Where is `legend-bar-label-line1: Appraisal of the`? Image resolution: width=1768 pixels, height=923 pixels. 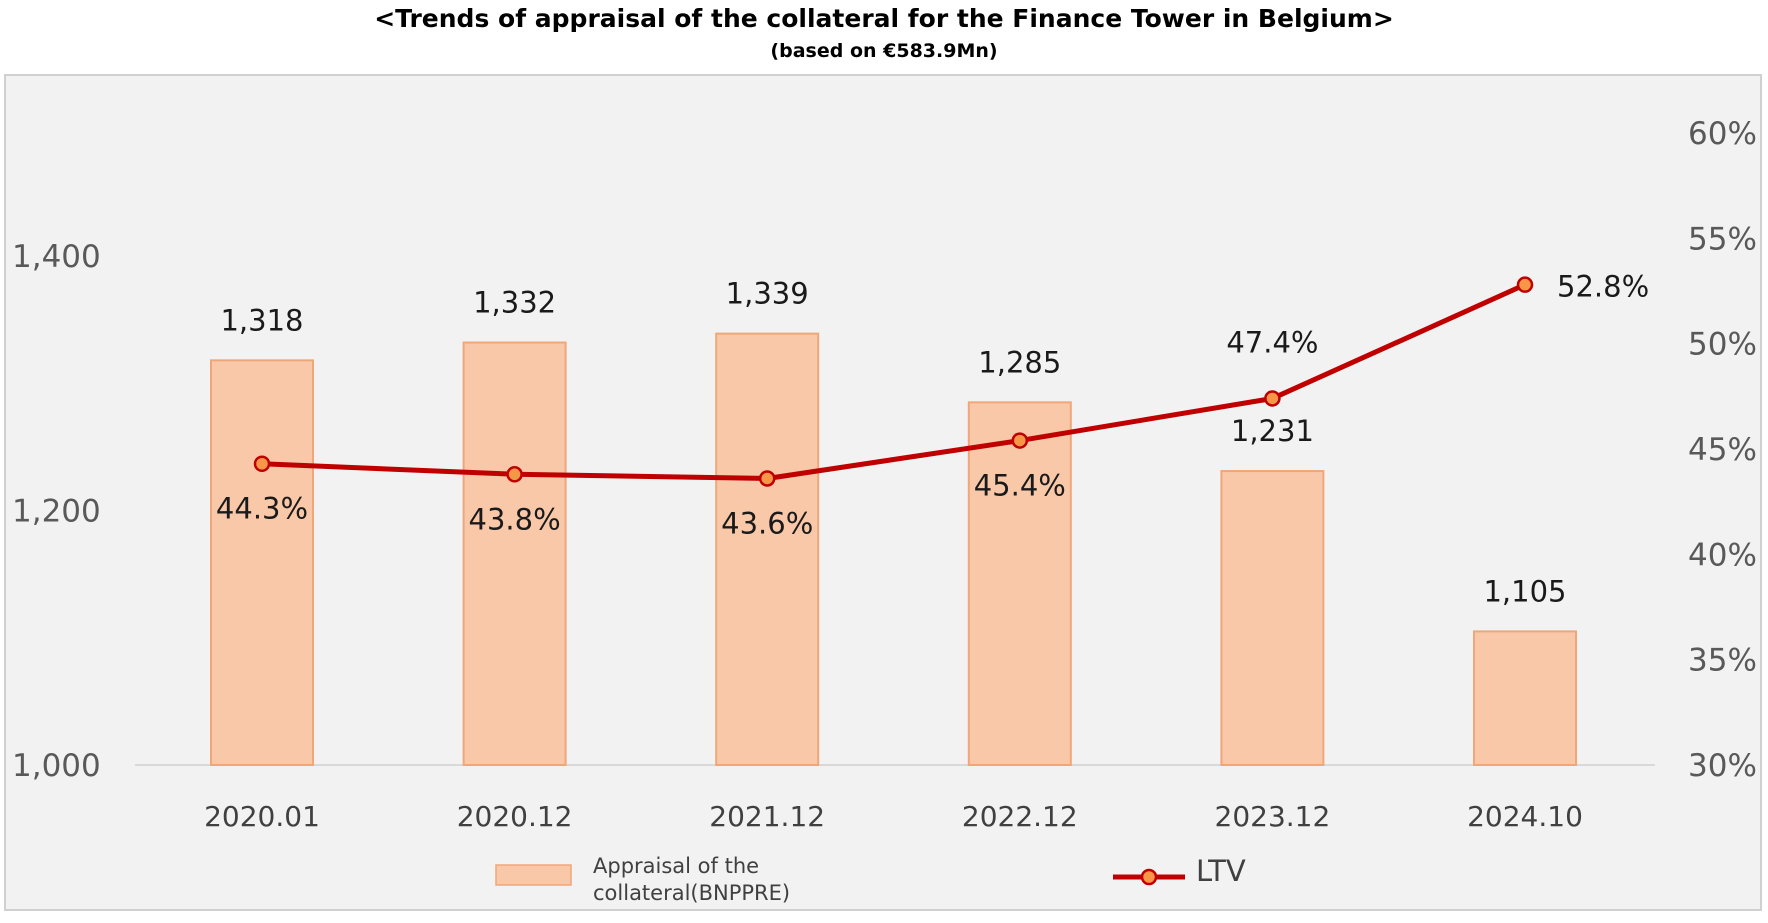 legend-bar-label-line1: Appraisal of the is located at coordinates (676, 866).